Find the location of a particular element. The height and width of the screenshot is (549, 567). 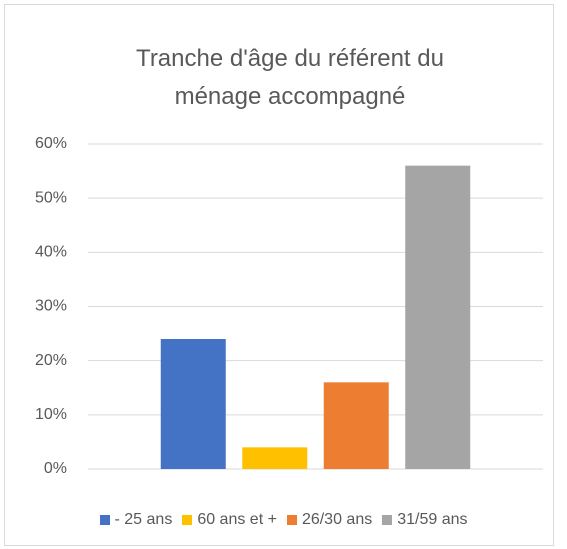

y-tick-label: 40% is located at coordinates (51, 252).